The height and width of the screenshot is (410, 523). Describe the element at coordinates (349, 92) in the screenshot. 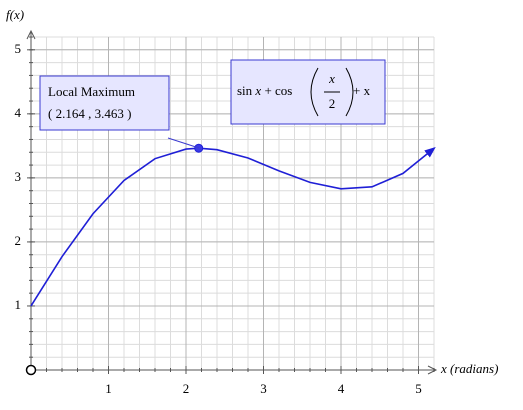

I see `paren-right` at that location.